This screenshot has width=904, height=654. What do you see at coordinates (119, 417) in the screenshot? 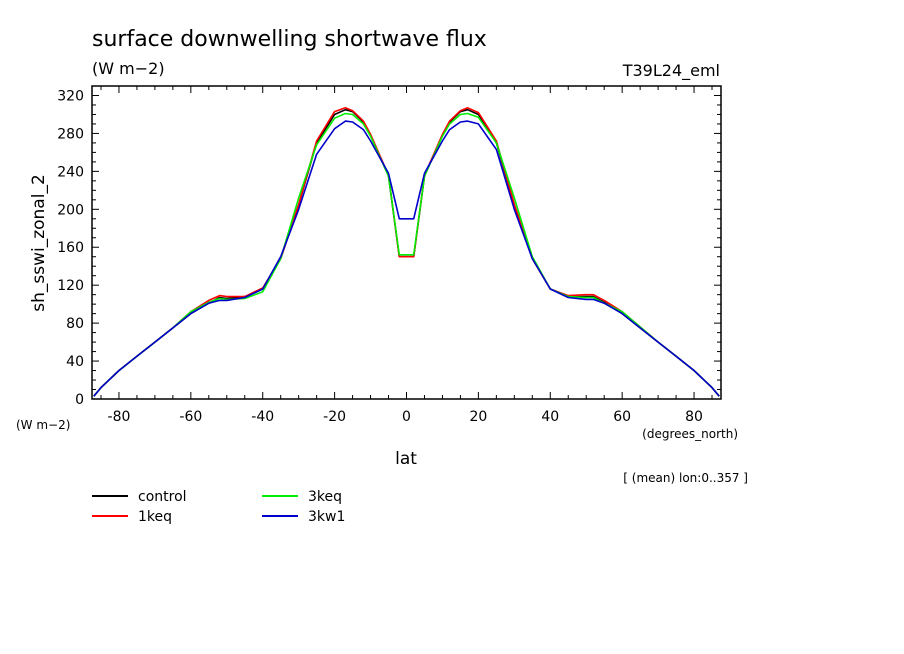
I see `x-tick-label: -80` at bounding box center [119, 417].